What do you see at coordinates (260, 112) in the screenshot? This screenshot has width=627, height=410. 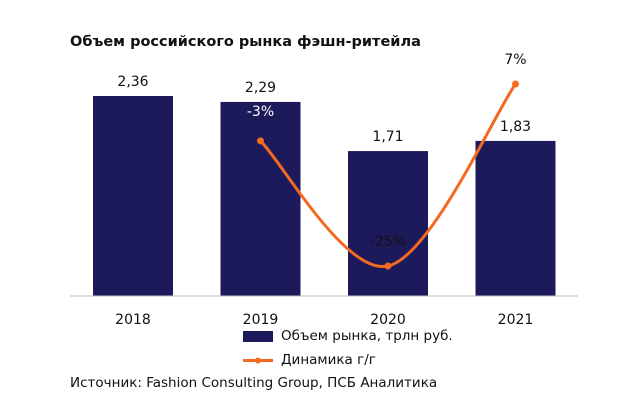 I see `yoy-label-2019: -3%` at bounding box center [260, 112].